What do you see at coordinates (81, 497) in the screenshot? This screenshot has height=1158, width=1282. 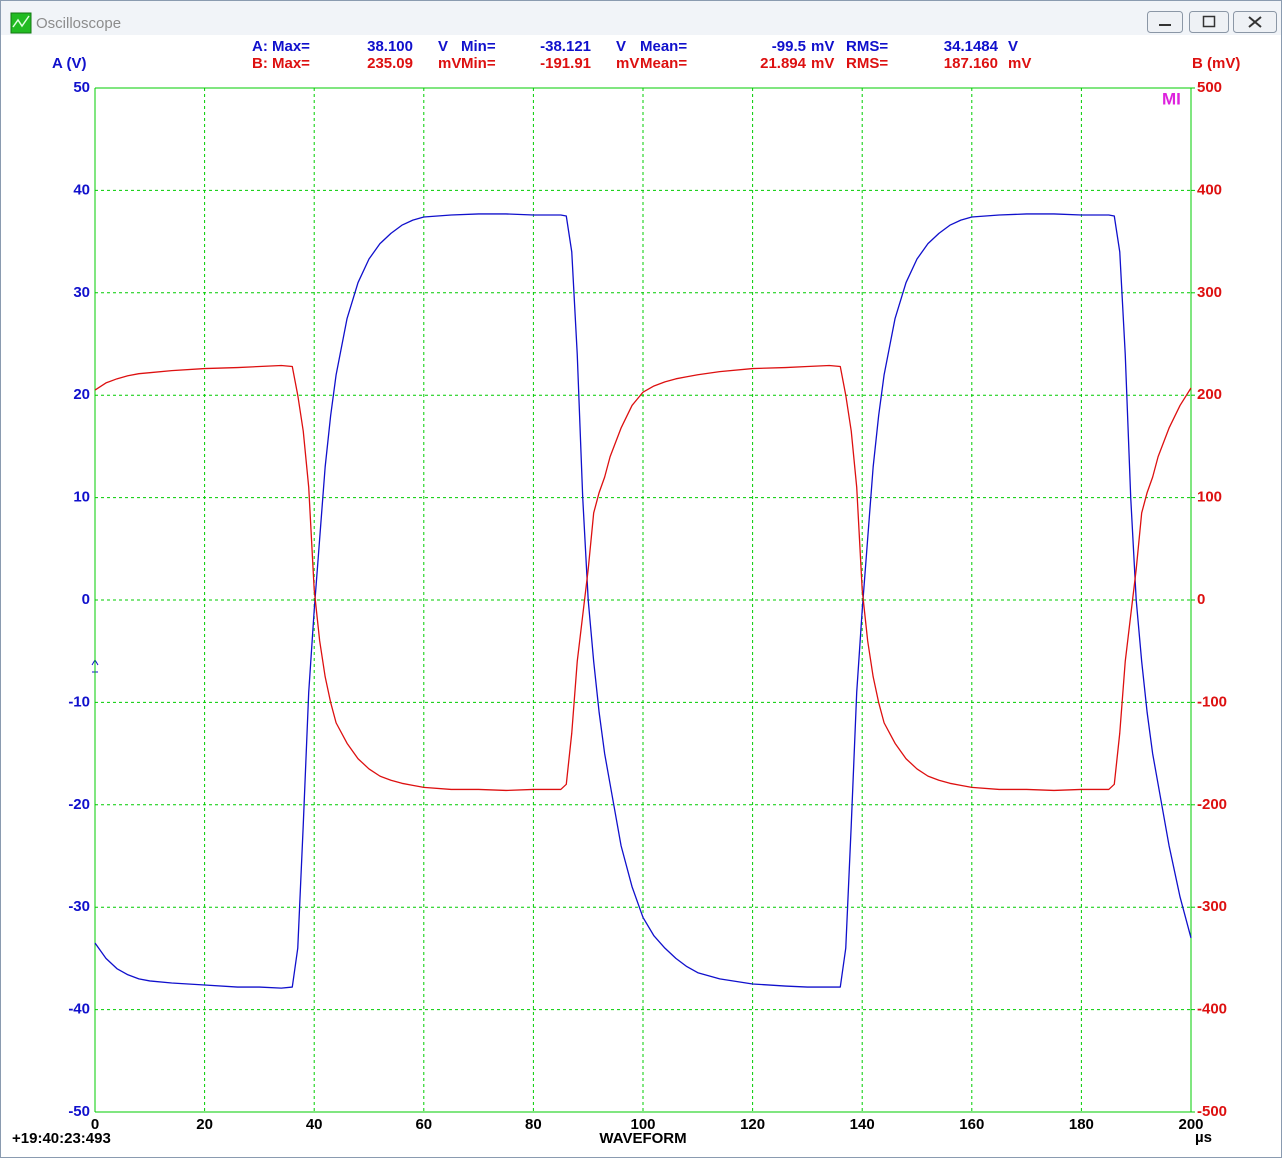 I see `y-tick-label: 10` at bounding box center [81, 497].